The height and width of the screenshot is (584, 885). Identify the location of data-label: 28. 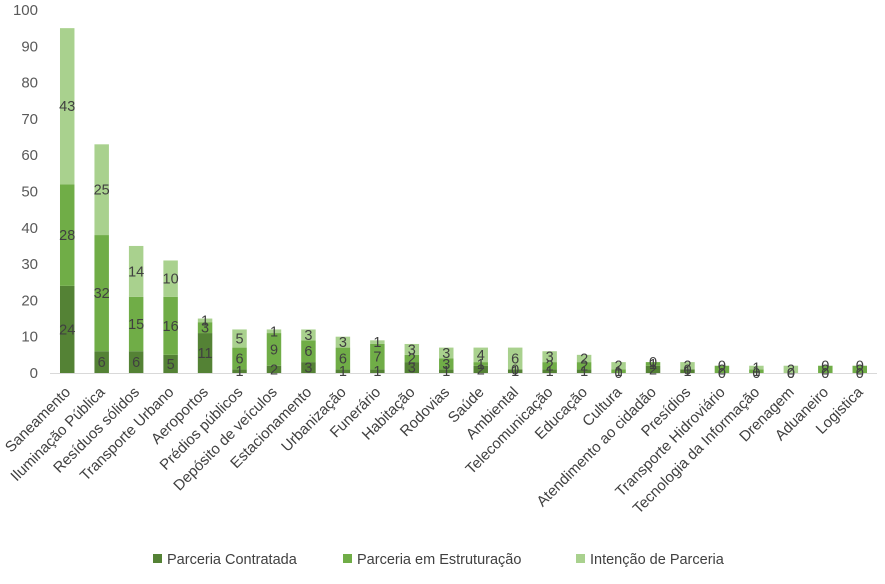
(67, 236).